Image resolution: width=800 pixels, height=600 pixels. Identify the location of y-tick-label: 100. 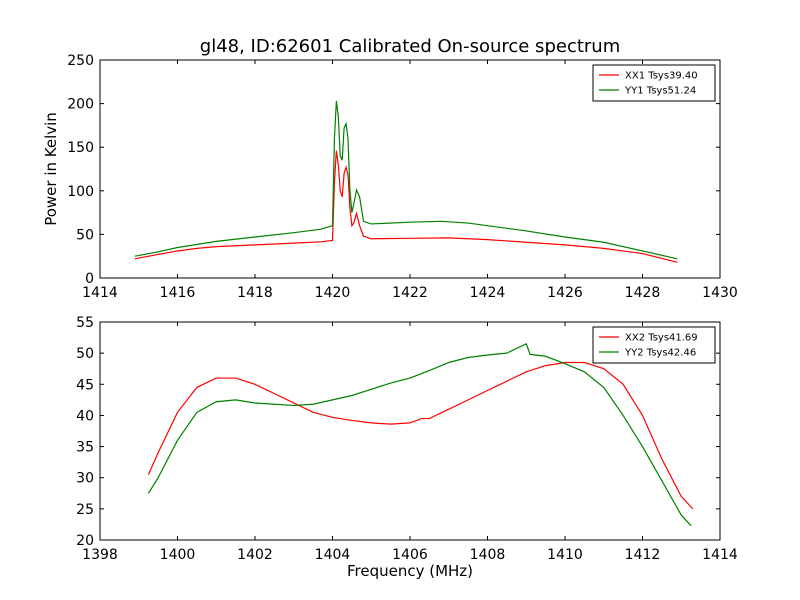
(80, 192).